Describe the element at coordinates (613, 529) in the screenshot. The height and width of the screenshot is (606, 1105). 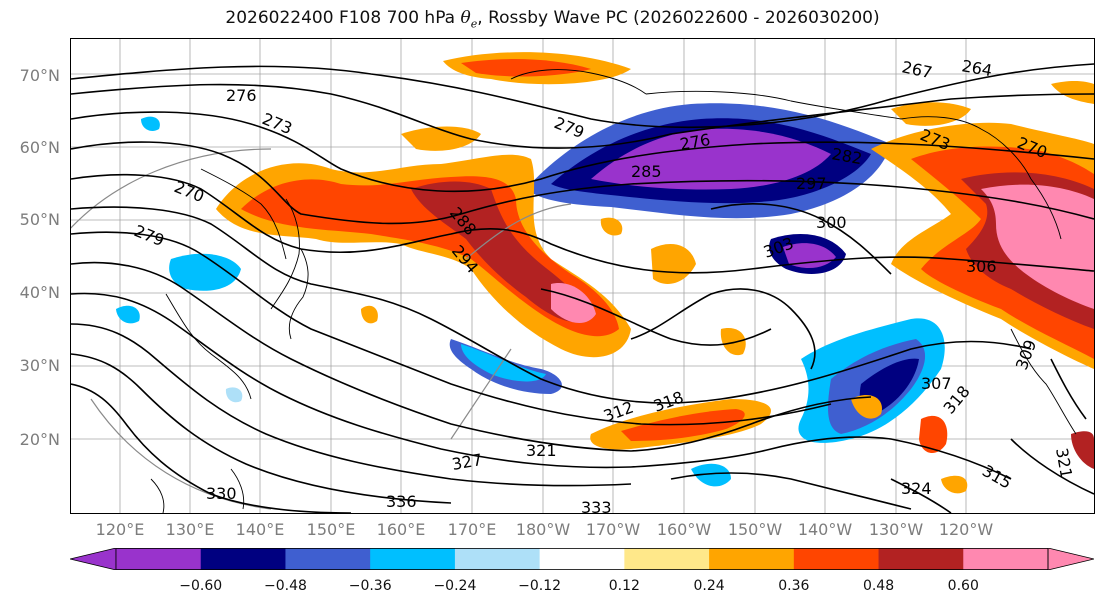
I see `longitude-label: 170°W` at that location.